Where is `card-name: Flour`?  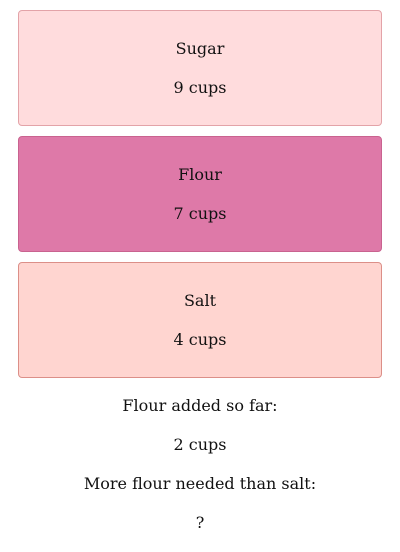 card-name: Flour is located at coordinates (200, 174).